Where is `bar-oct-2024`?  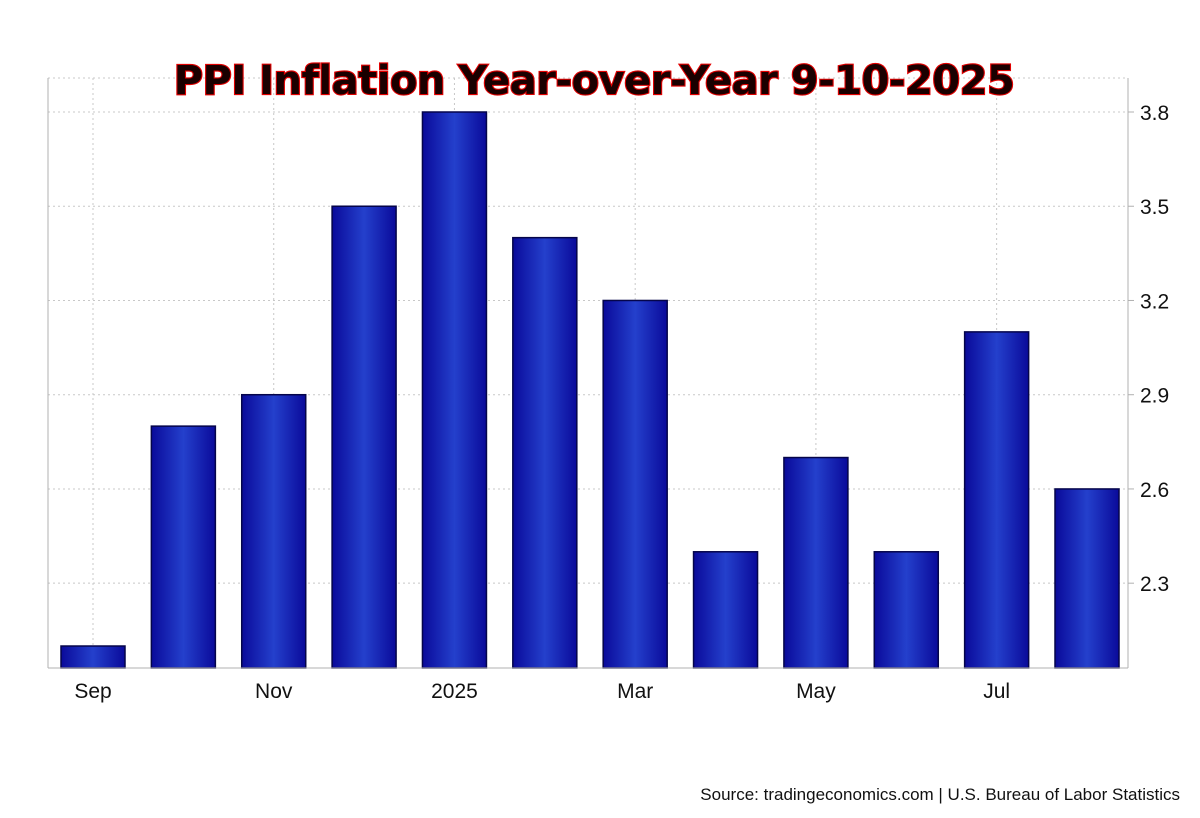 bar-oct-2024 is located at coordinates (183, 547).